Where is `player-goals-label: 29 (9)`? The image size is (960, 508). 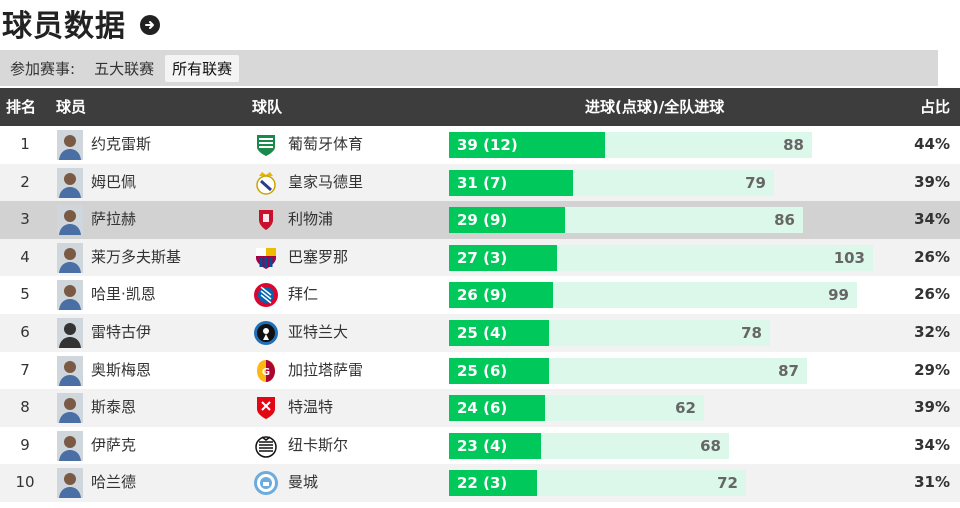
player-goals-label: 29 (9) is located at coordinates (482, 220).